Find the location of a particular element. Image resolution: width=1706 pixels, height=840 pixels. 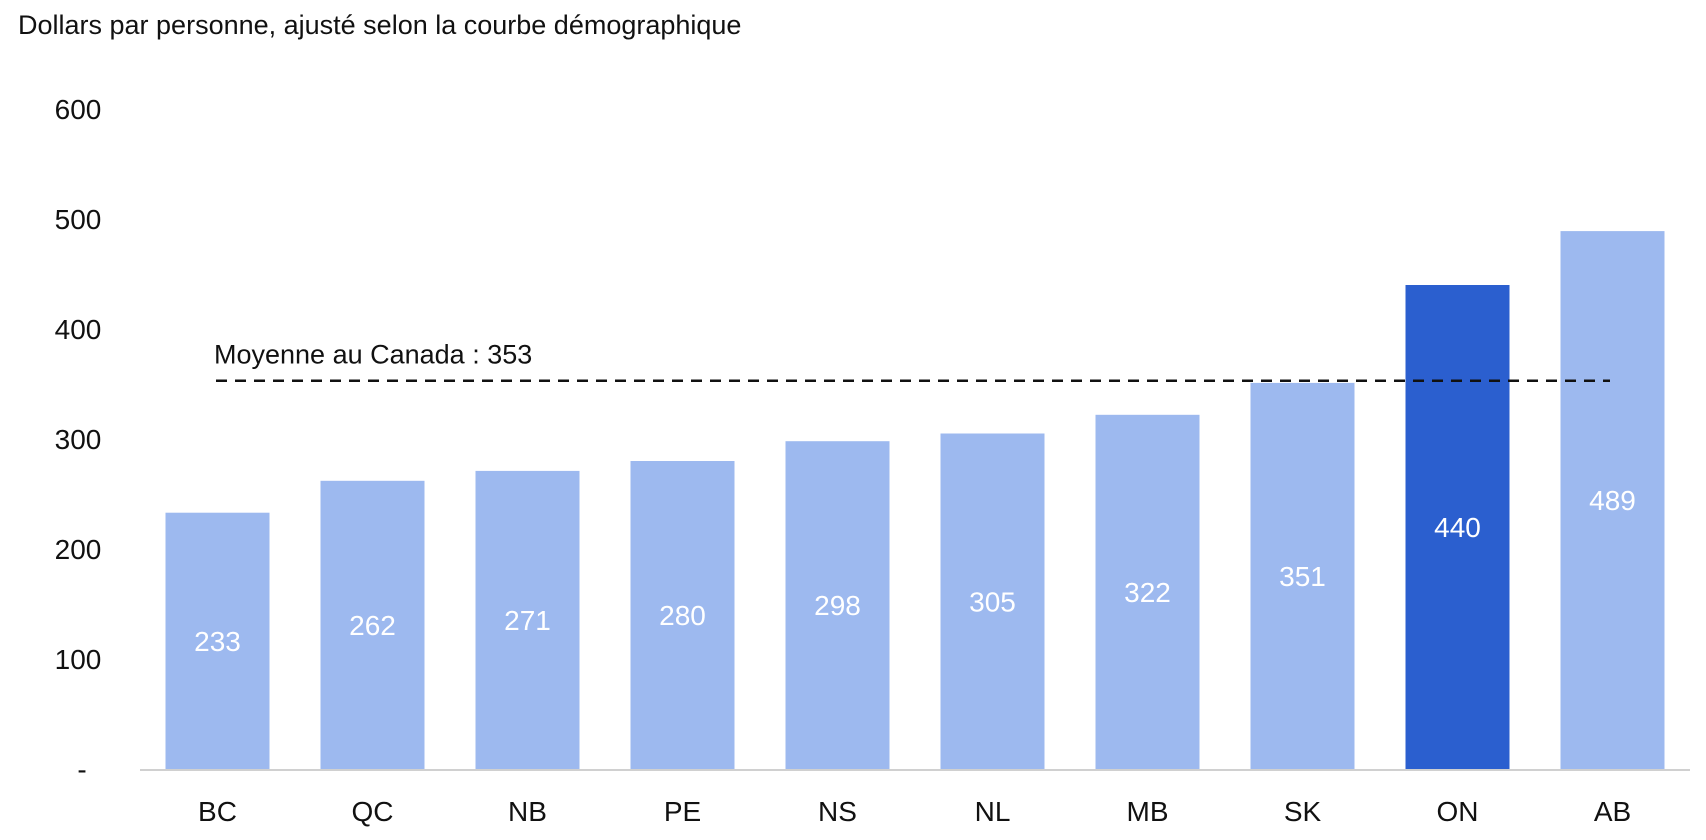

bar-nl is located at coordinates (992, 601).